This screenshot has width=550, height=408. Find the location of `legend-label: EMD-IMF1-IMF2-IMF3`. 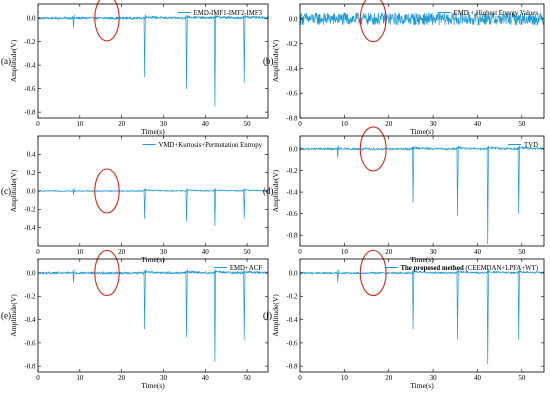

legend-label: EMD-IMF1-IMF2-IMF3 is located at coordinates (228, 13).